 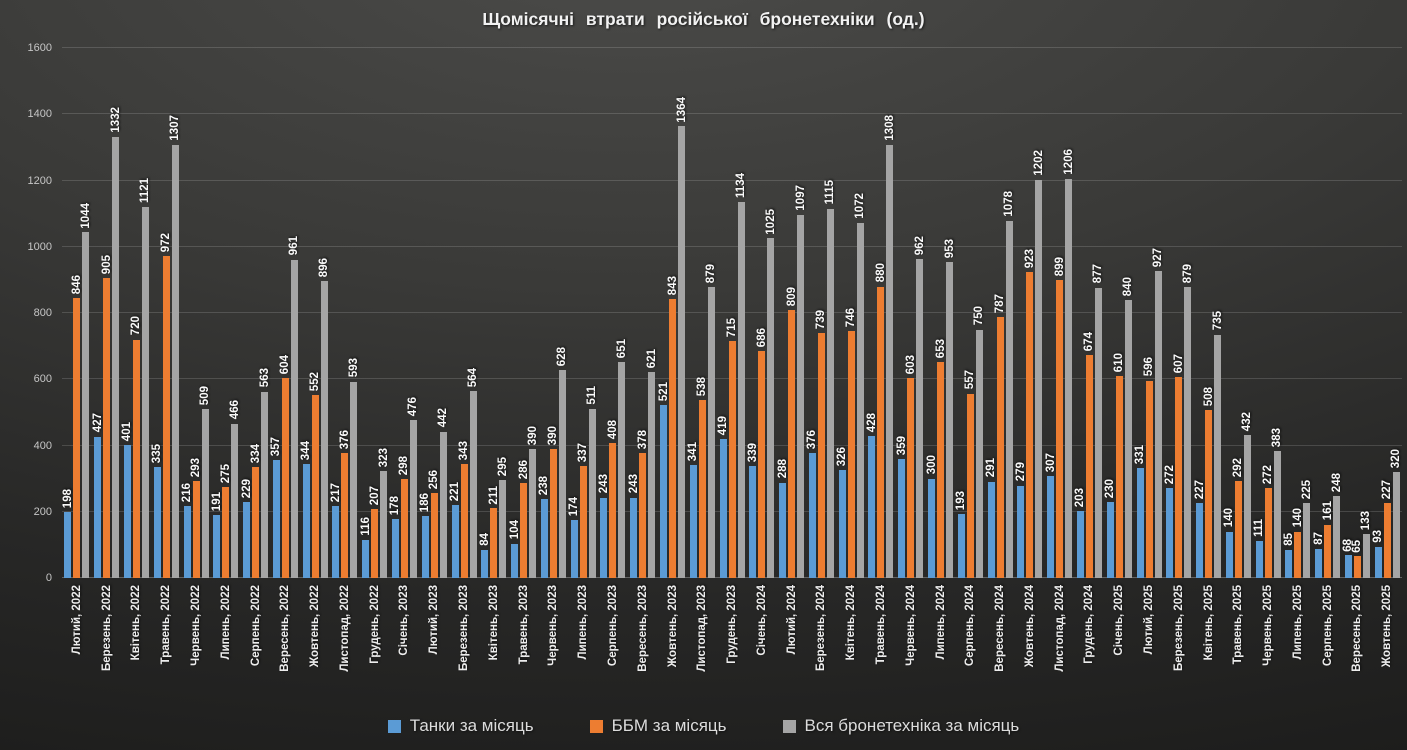 I want to click on bar-value-label: 320, so click(x=1396, y=458).